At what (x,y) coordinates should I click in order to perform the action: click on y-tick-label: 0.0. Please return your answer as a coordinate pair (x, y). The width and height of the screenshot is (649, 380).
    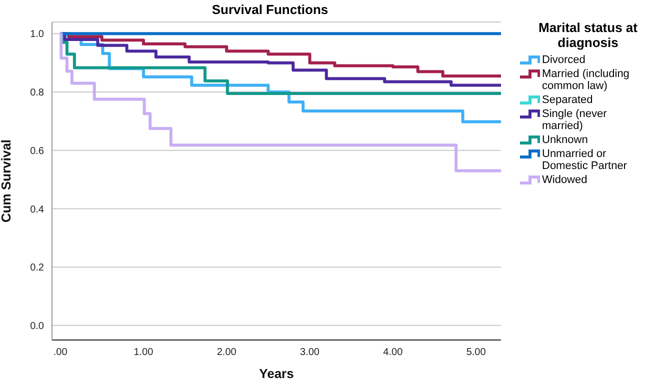
    Looking at the image, I should click on (37, 326).